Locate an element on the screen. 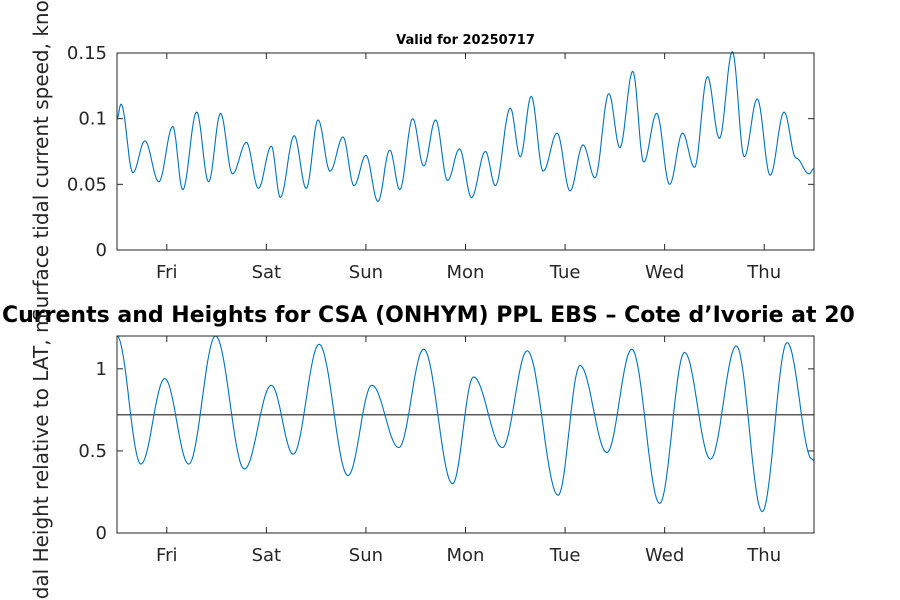  current-speed-xtick-label: Fri is located at coordinates (166, 272).